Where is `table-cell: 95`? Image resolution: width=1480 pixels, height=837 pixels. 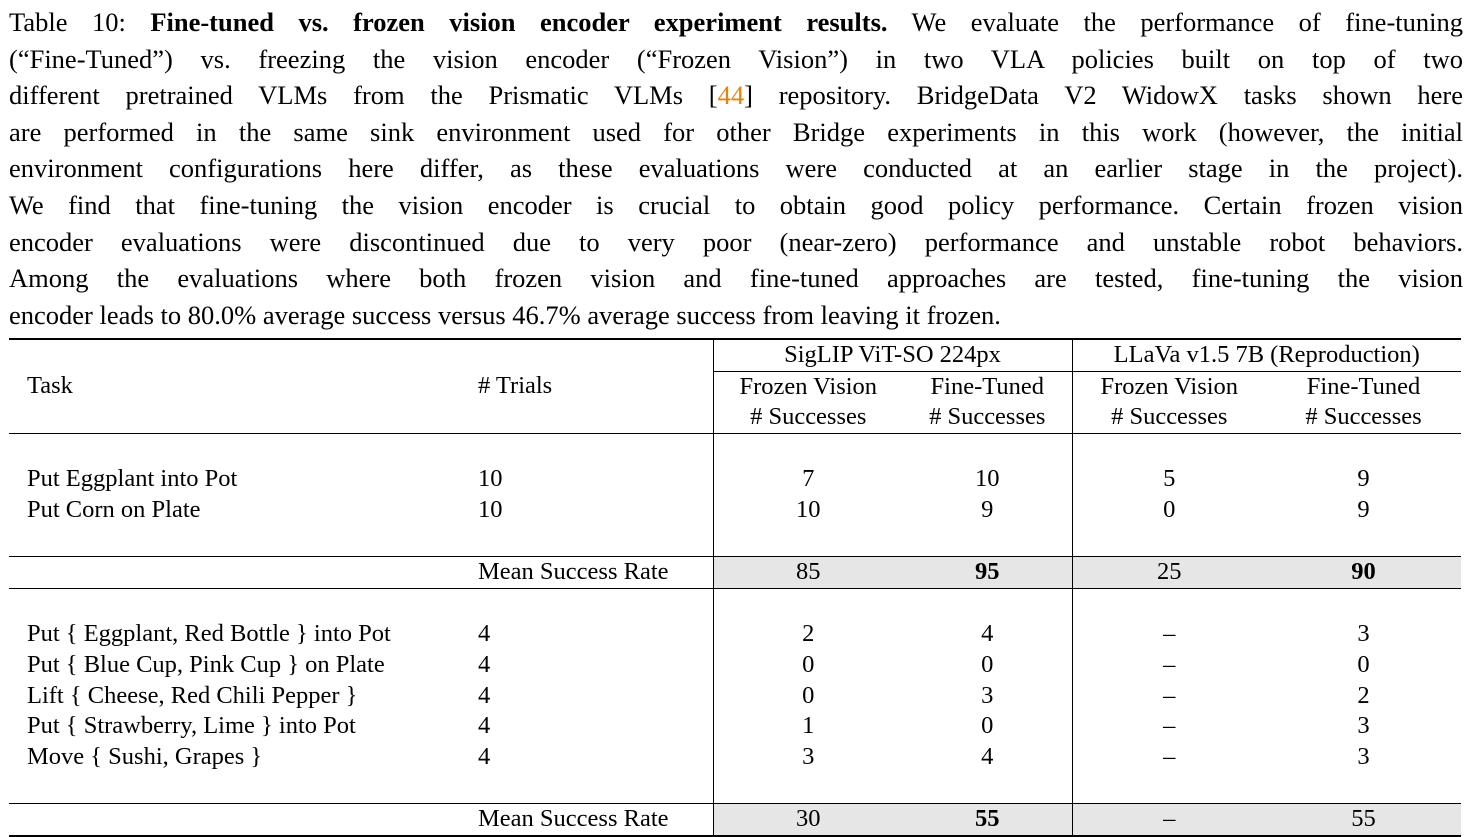
table-cell: 95 is located at coordinates (987, 572).